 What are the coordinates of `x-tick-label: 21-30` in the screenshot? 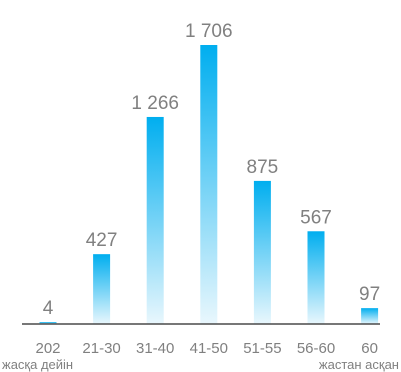 It's located at (101, 348).